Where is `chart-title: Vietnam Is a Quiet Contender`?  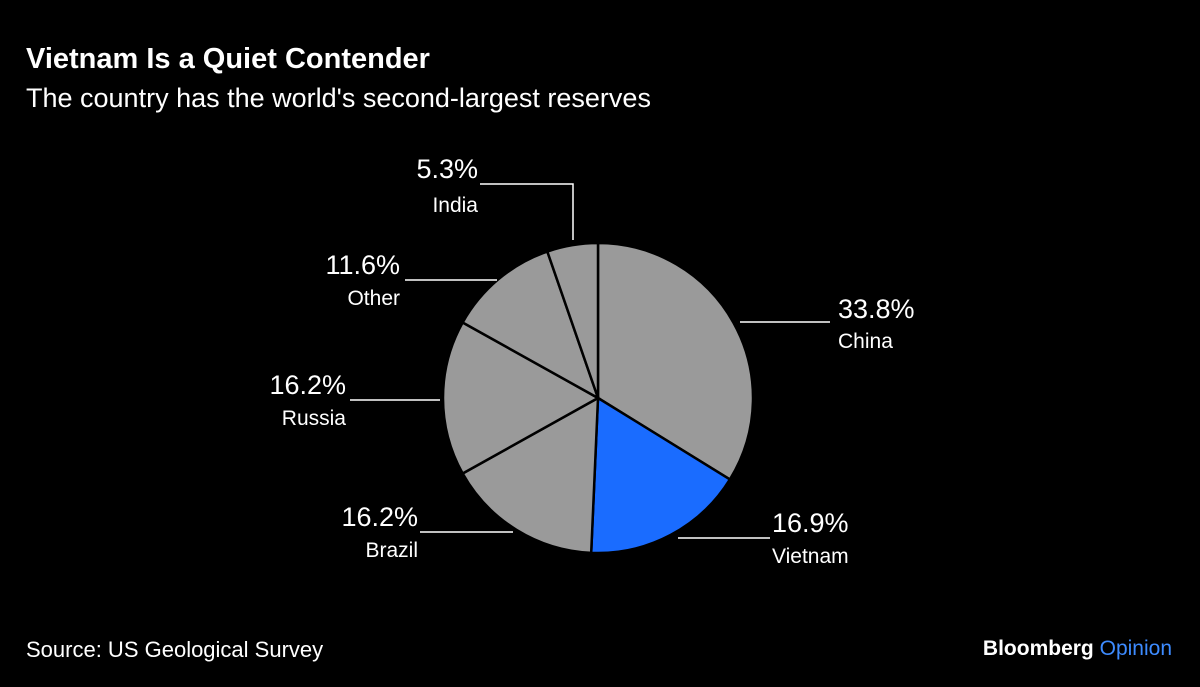 chart-title: Vietnam Is a Quiet Contender is located at coordinates (228, 59).